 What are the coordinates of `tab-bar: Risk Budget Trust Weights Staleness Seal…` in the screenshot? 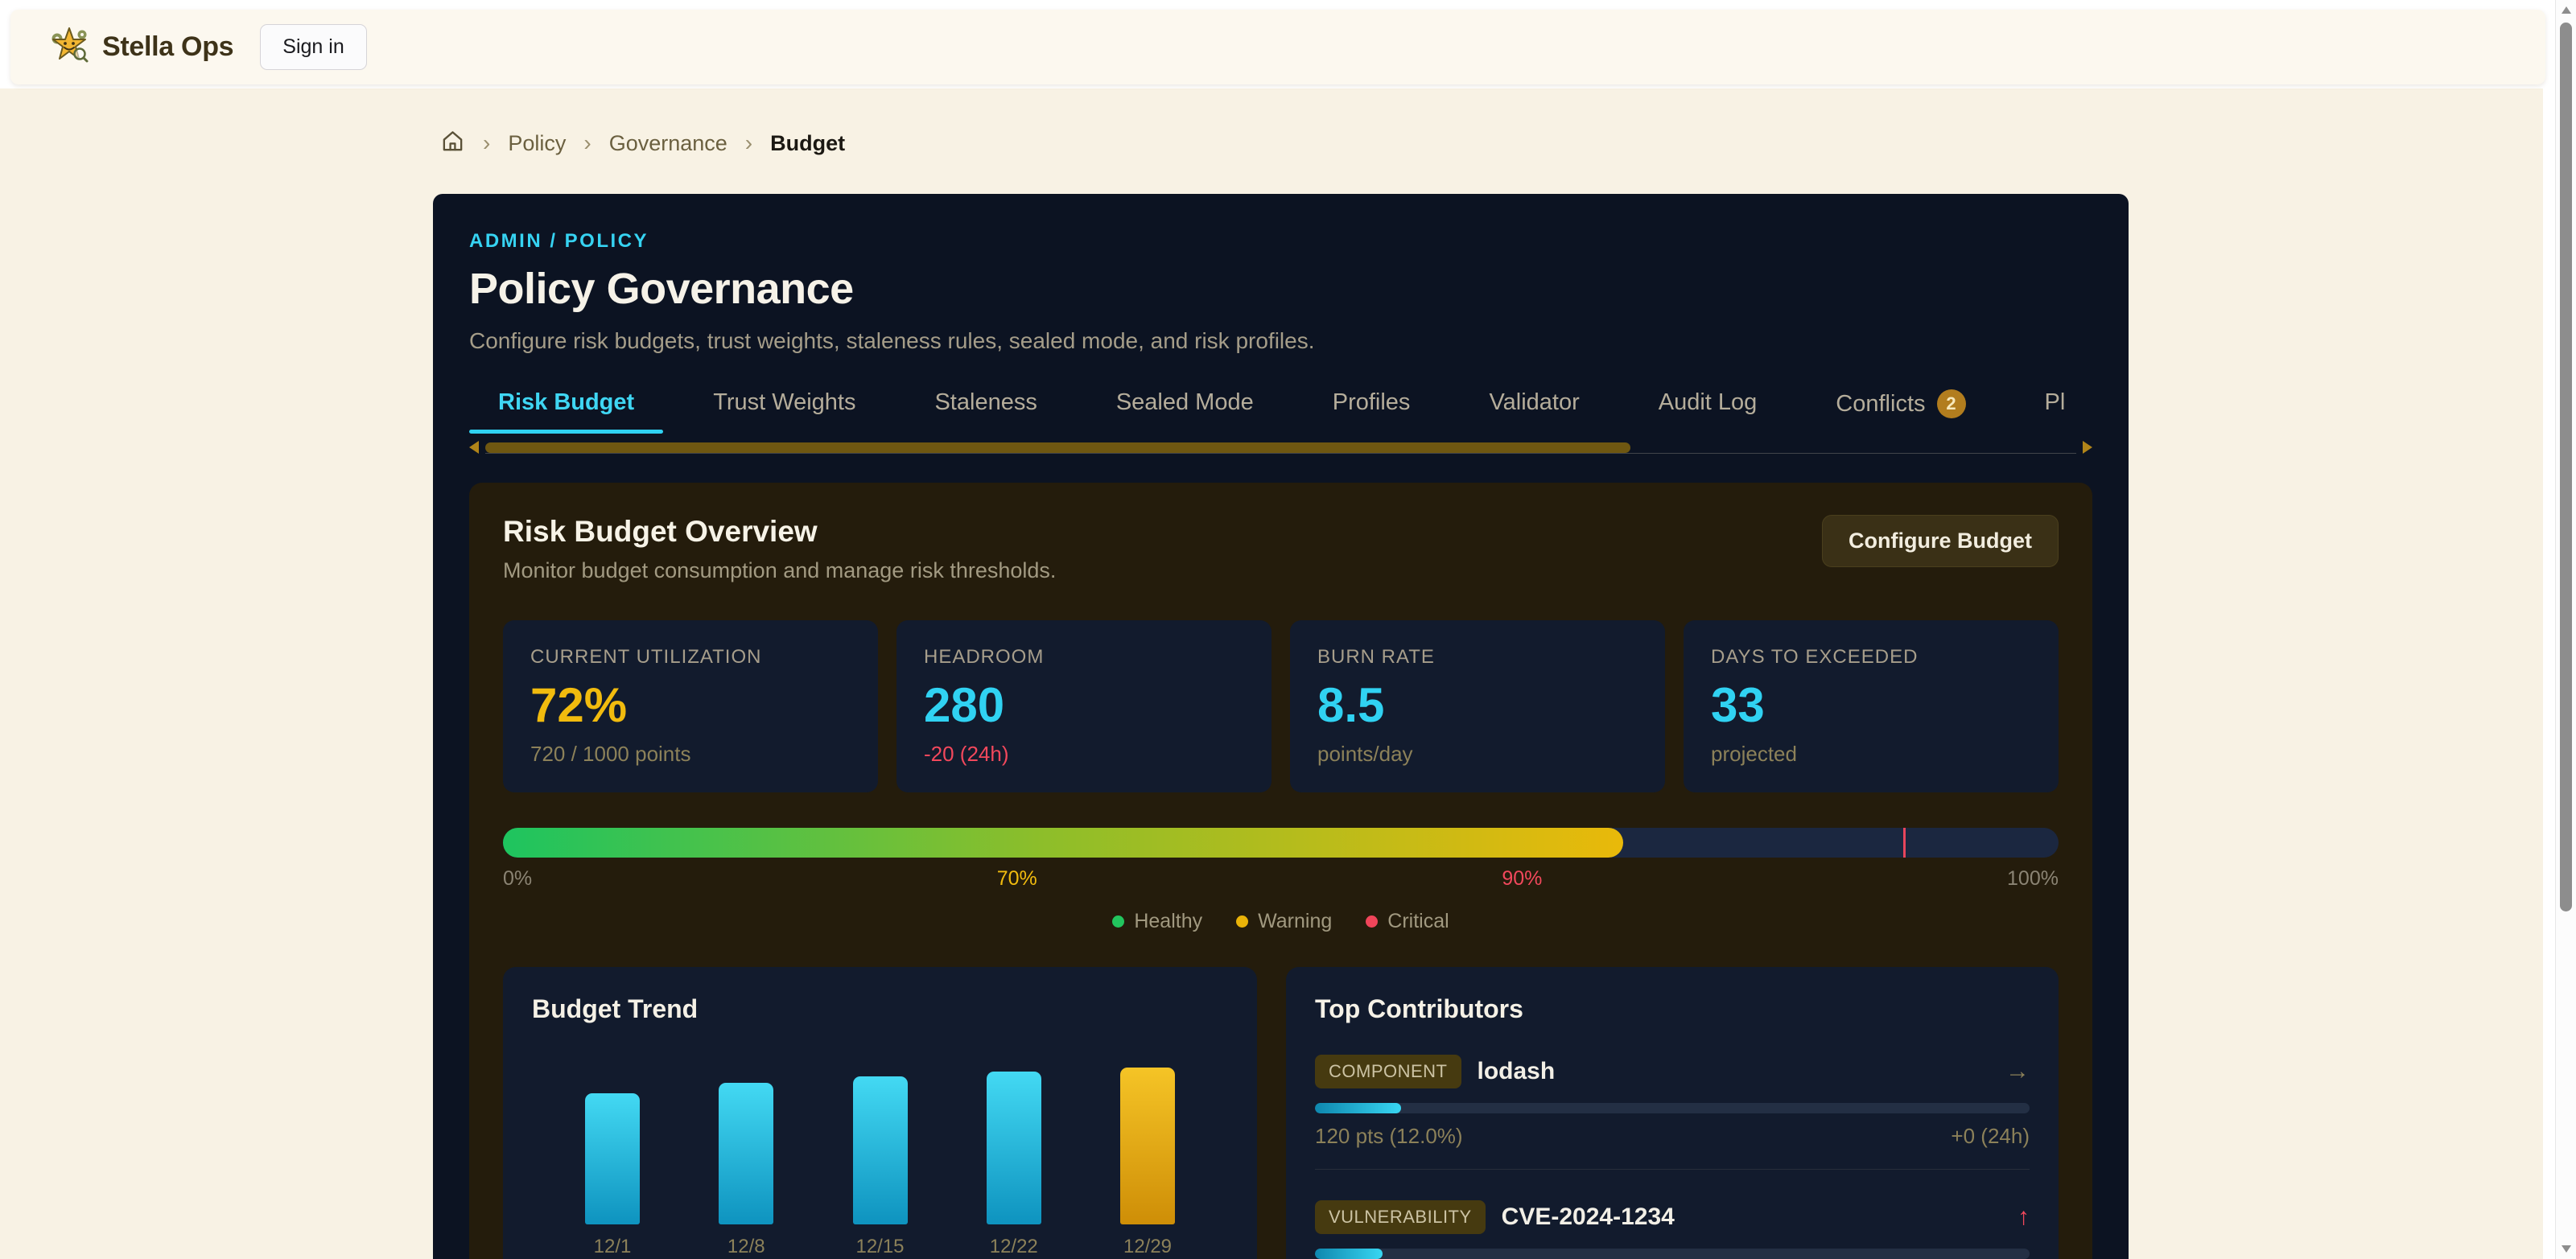 It's located at (1280, 412).